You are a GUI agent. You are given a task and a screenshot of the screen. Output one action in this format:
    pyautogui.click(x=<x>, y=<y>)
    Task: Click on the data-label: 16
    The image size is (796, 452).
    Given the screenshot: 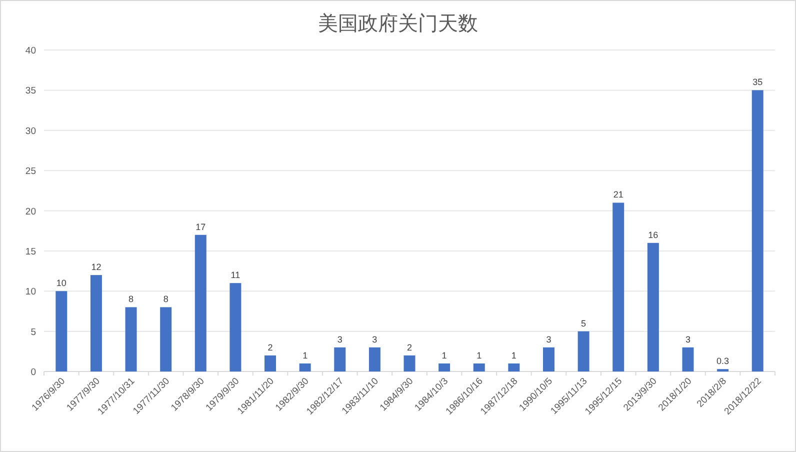 What is the action you would take?
    pyautogui.click(x=653, y=235)
    